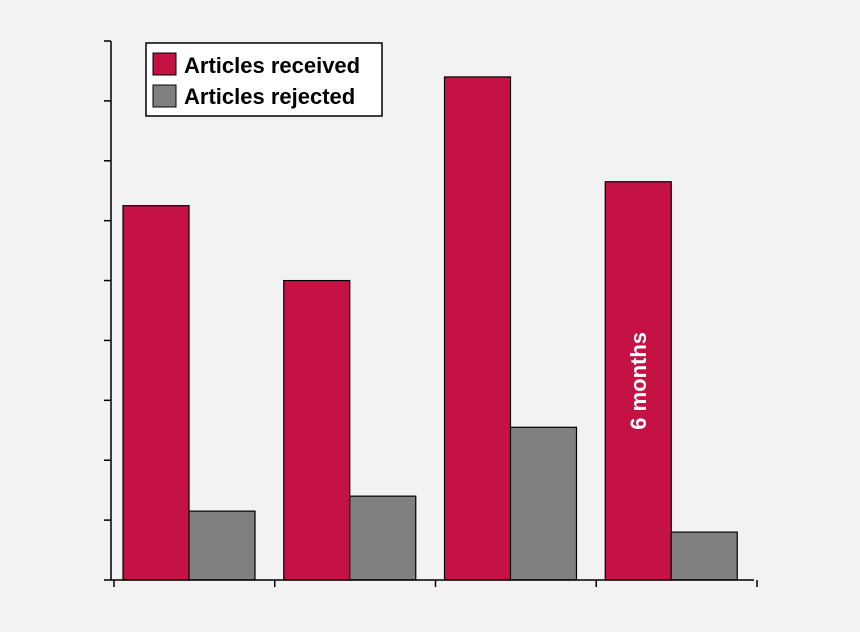  I want to click on annotation-label: 6 months, so click(638, 381).